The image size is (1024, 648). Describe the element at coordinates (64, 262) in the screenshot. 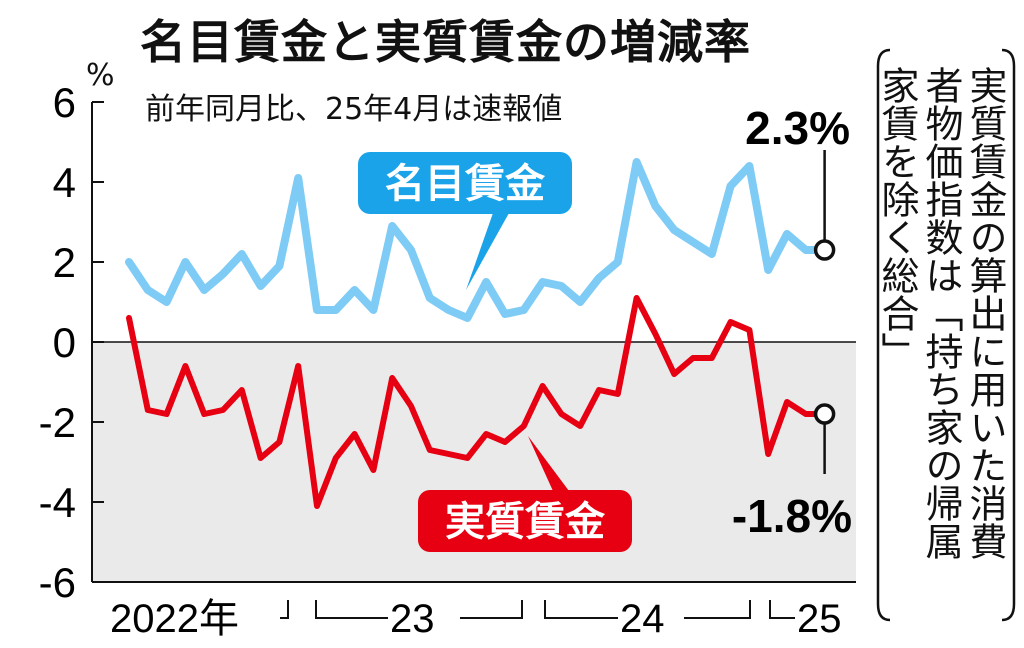

I see `y-tick-label: 2` at that location.